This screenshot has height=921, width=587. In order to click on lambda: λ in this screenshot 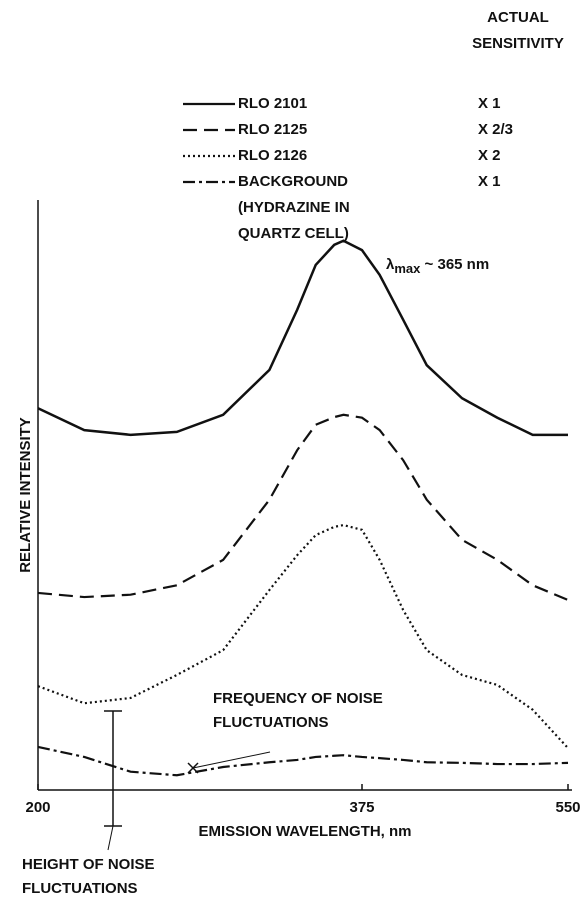, I will do `click(390, 264)`.